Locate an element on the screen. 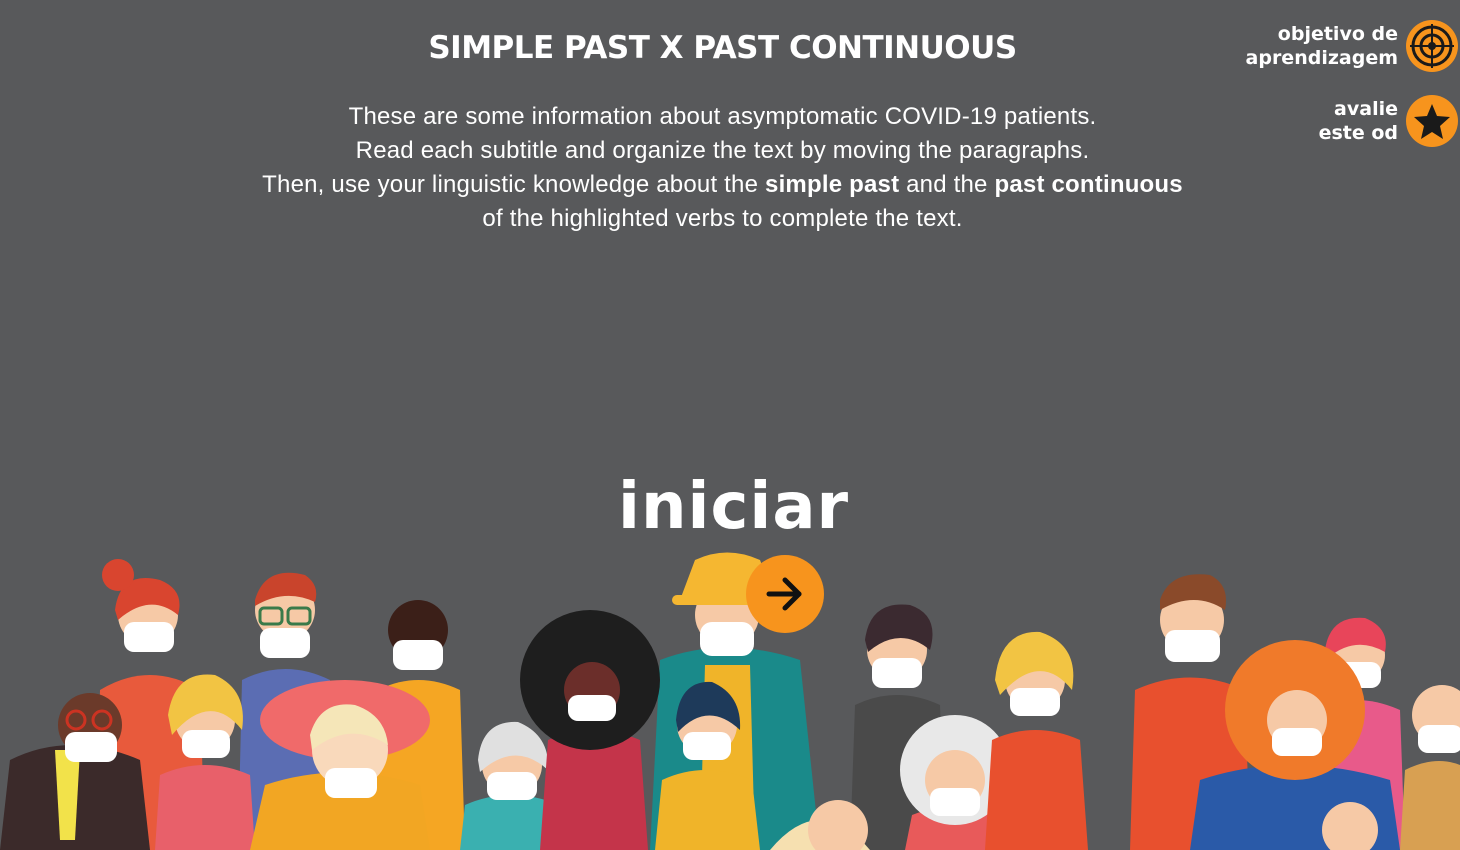 This screenshot has width=1460, height=850. past-continuous-term: past continuous is located at coordinates (1088, 184).